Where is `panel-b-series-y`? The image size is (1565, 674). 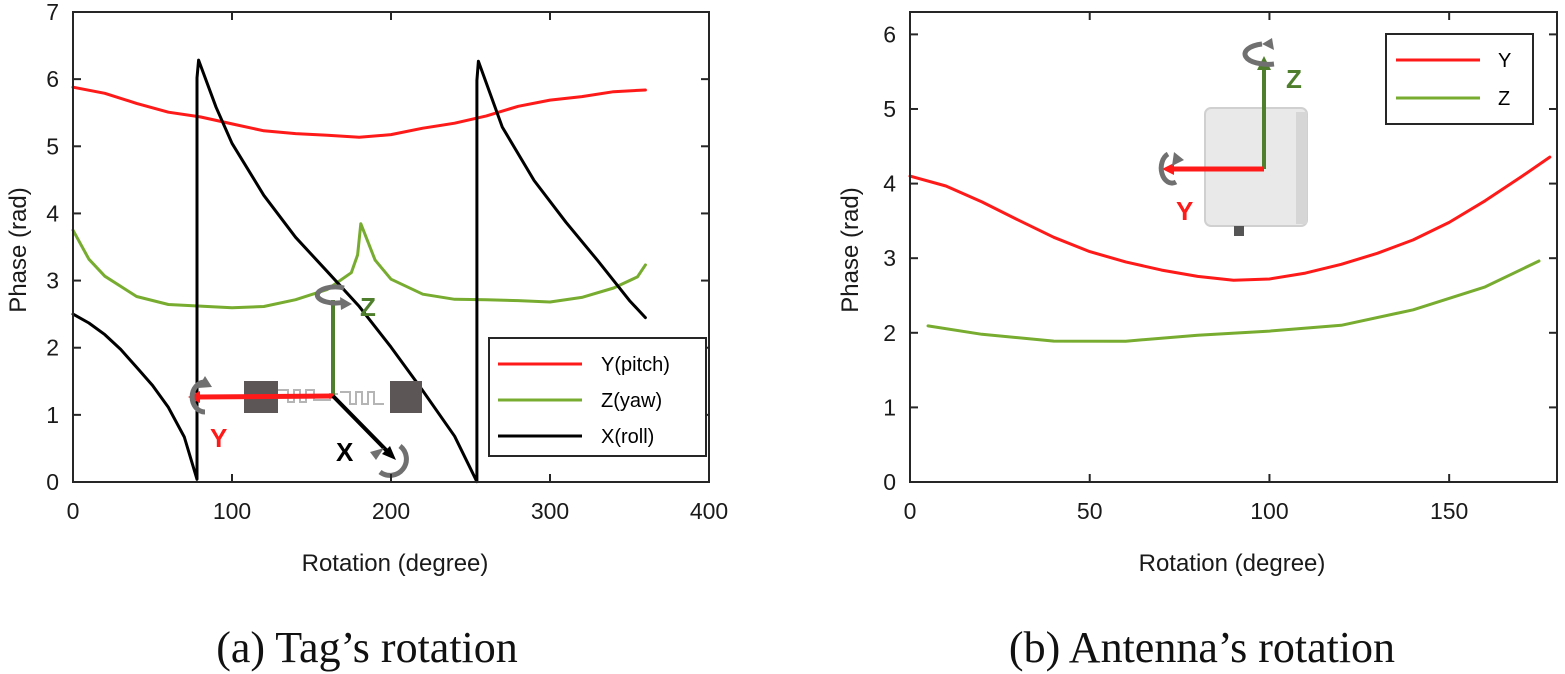
panel-b-series-y is located at coordinates (1230, 218).